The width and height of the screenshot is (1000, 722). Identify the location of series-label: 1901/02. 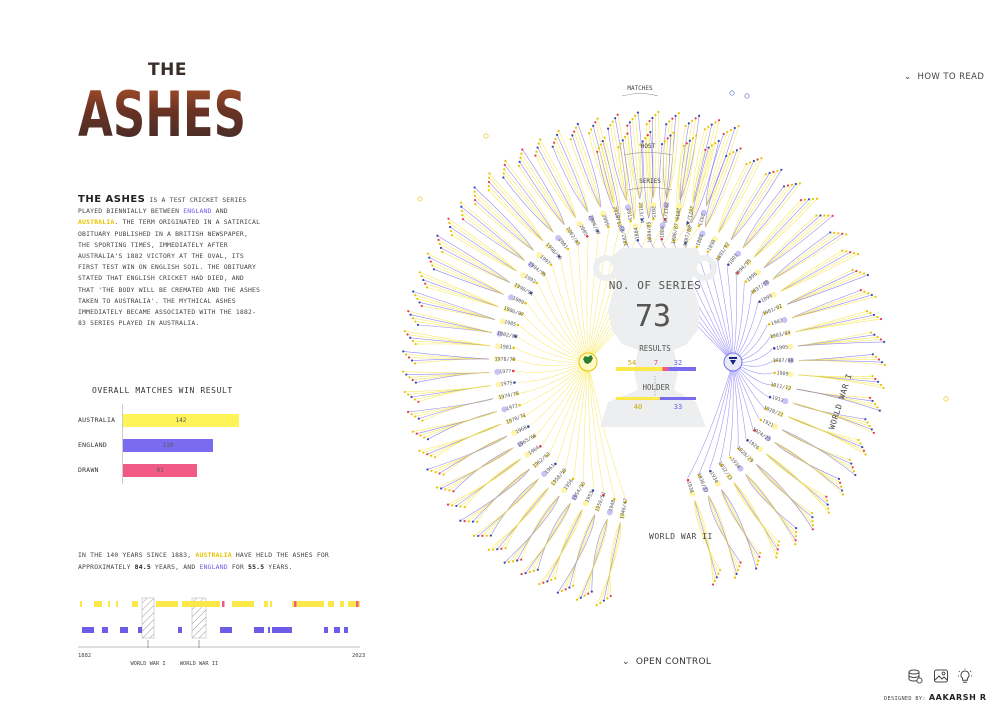
(773, 310).